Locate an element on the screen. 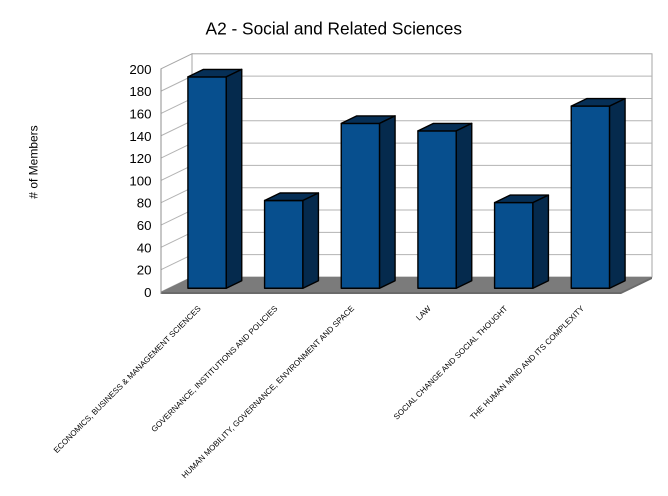 Image resolution: width=668 pixels, height=496 pixels. svg-text: 20 is located at coordinates (144, 270).